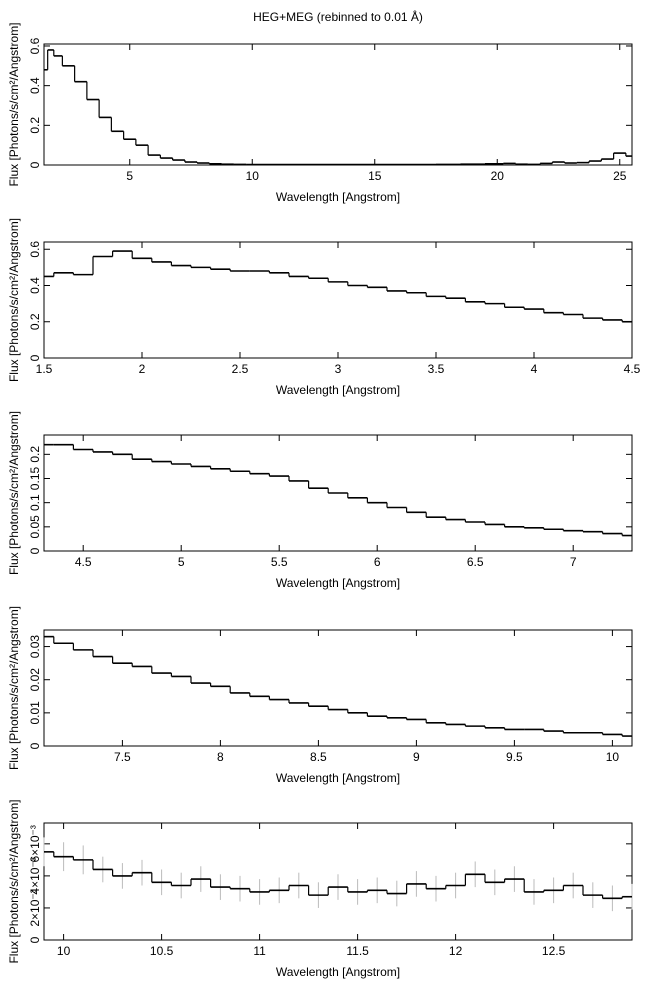 The image size is (650, 991). I want to click on y-tick-label: 0.15, so click(35, 478).